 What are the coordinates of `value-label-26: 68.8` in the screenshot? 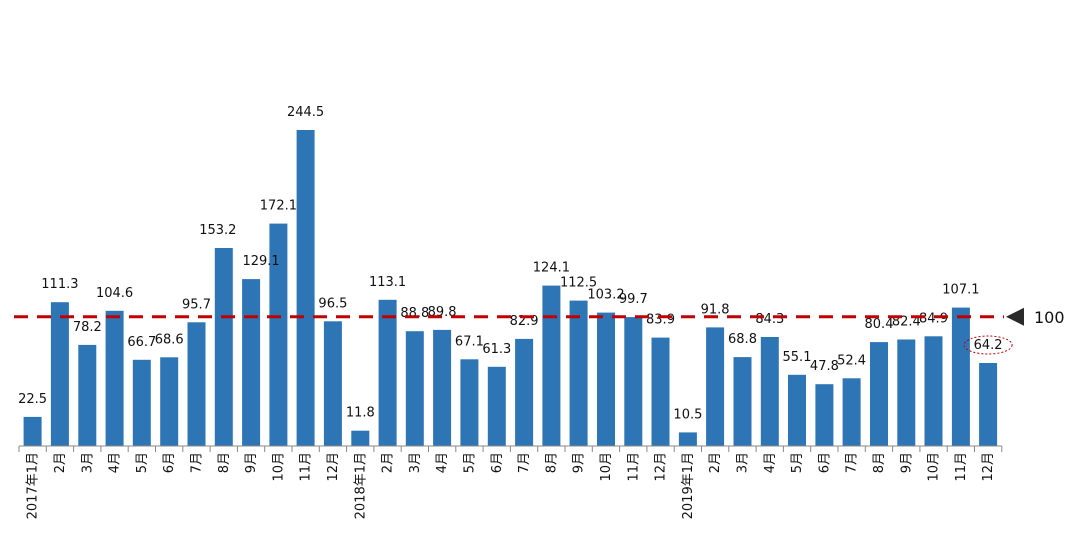 It's located at (742, 339).